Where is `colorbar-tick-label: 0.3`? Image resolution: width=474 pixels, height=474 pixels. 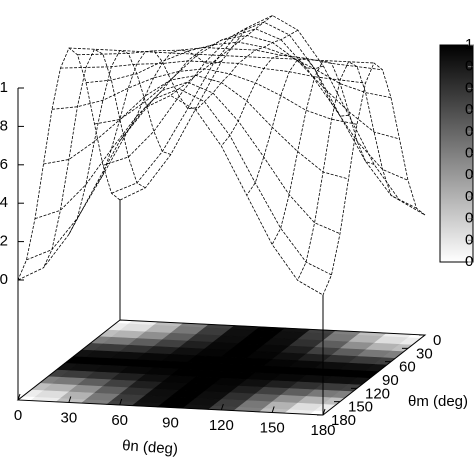 colorbar-tick-label: 0.3 is located at coordinates (469, 196).